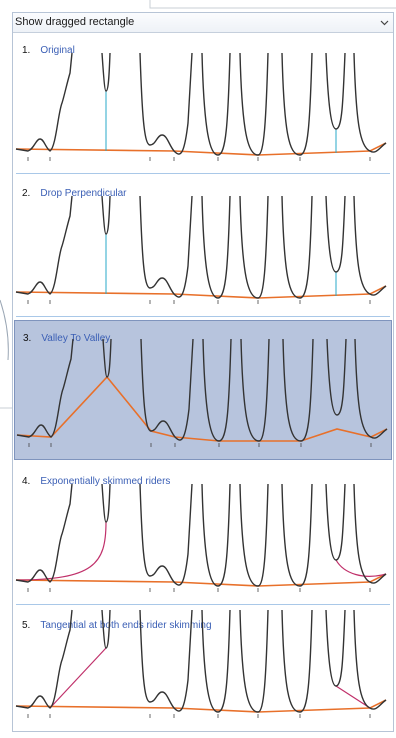 The width and height of the screenshot is (396, 738). I want to click on item-label: 4. Exponentially skimmed riders, so click(96, 481).